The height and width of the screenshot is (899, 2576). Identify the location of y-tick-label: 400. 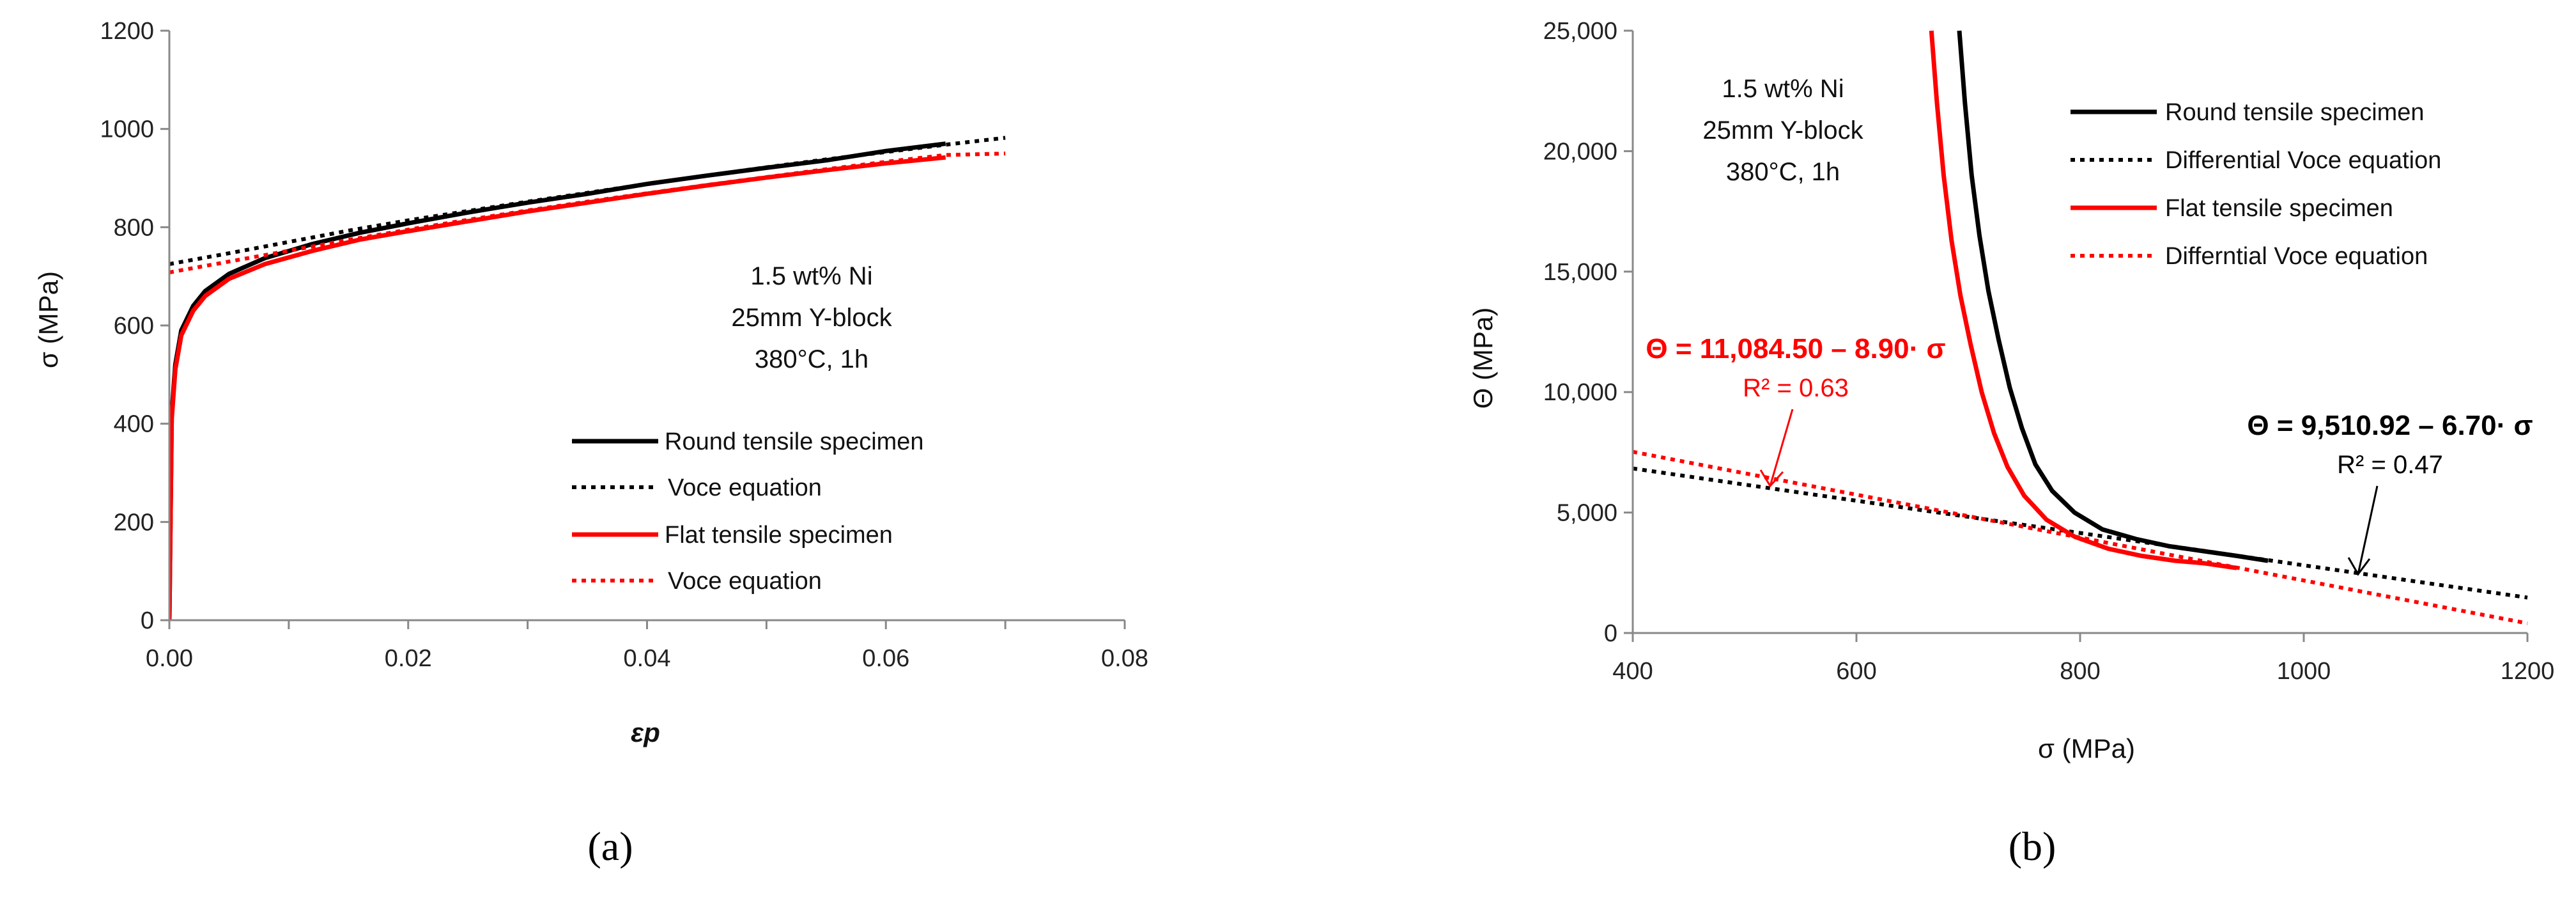
(134, 424).